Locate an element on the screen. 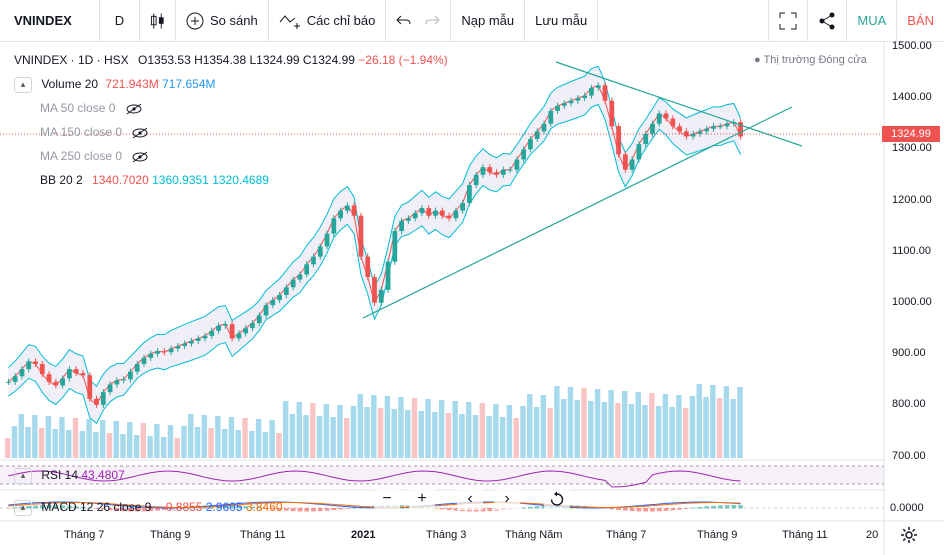 The image size is (944, 555). volume-ma-value: 717.654M is located at coordinates (189, 84).